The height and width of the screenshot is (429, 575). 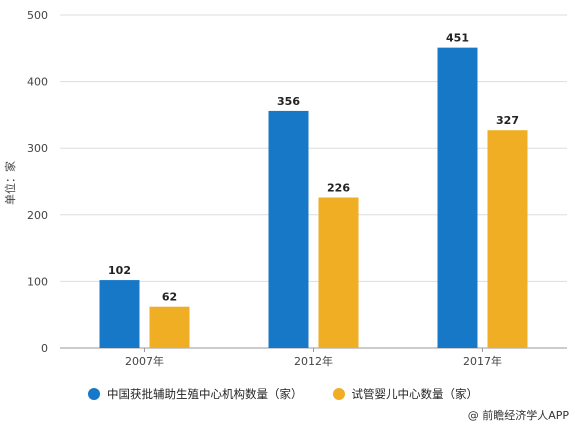 I want to click on legend-item-series-2: 试管婴儿中心数量（家）, so click(x=405, y=394).